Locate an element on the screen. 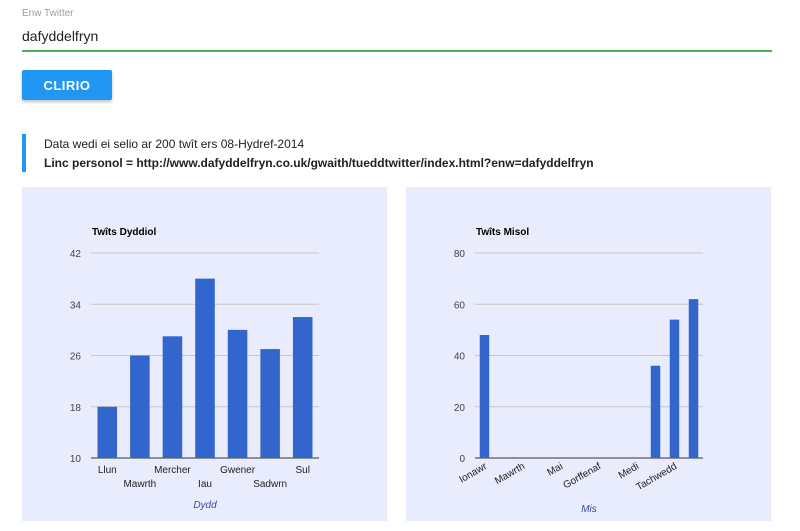  bar-tachwedd is located at coordinates (674, 388).